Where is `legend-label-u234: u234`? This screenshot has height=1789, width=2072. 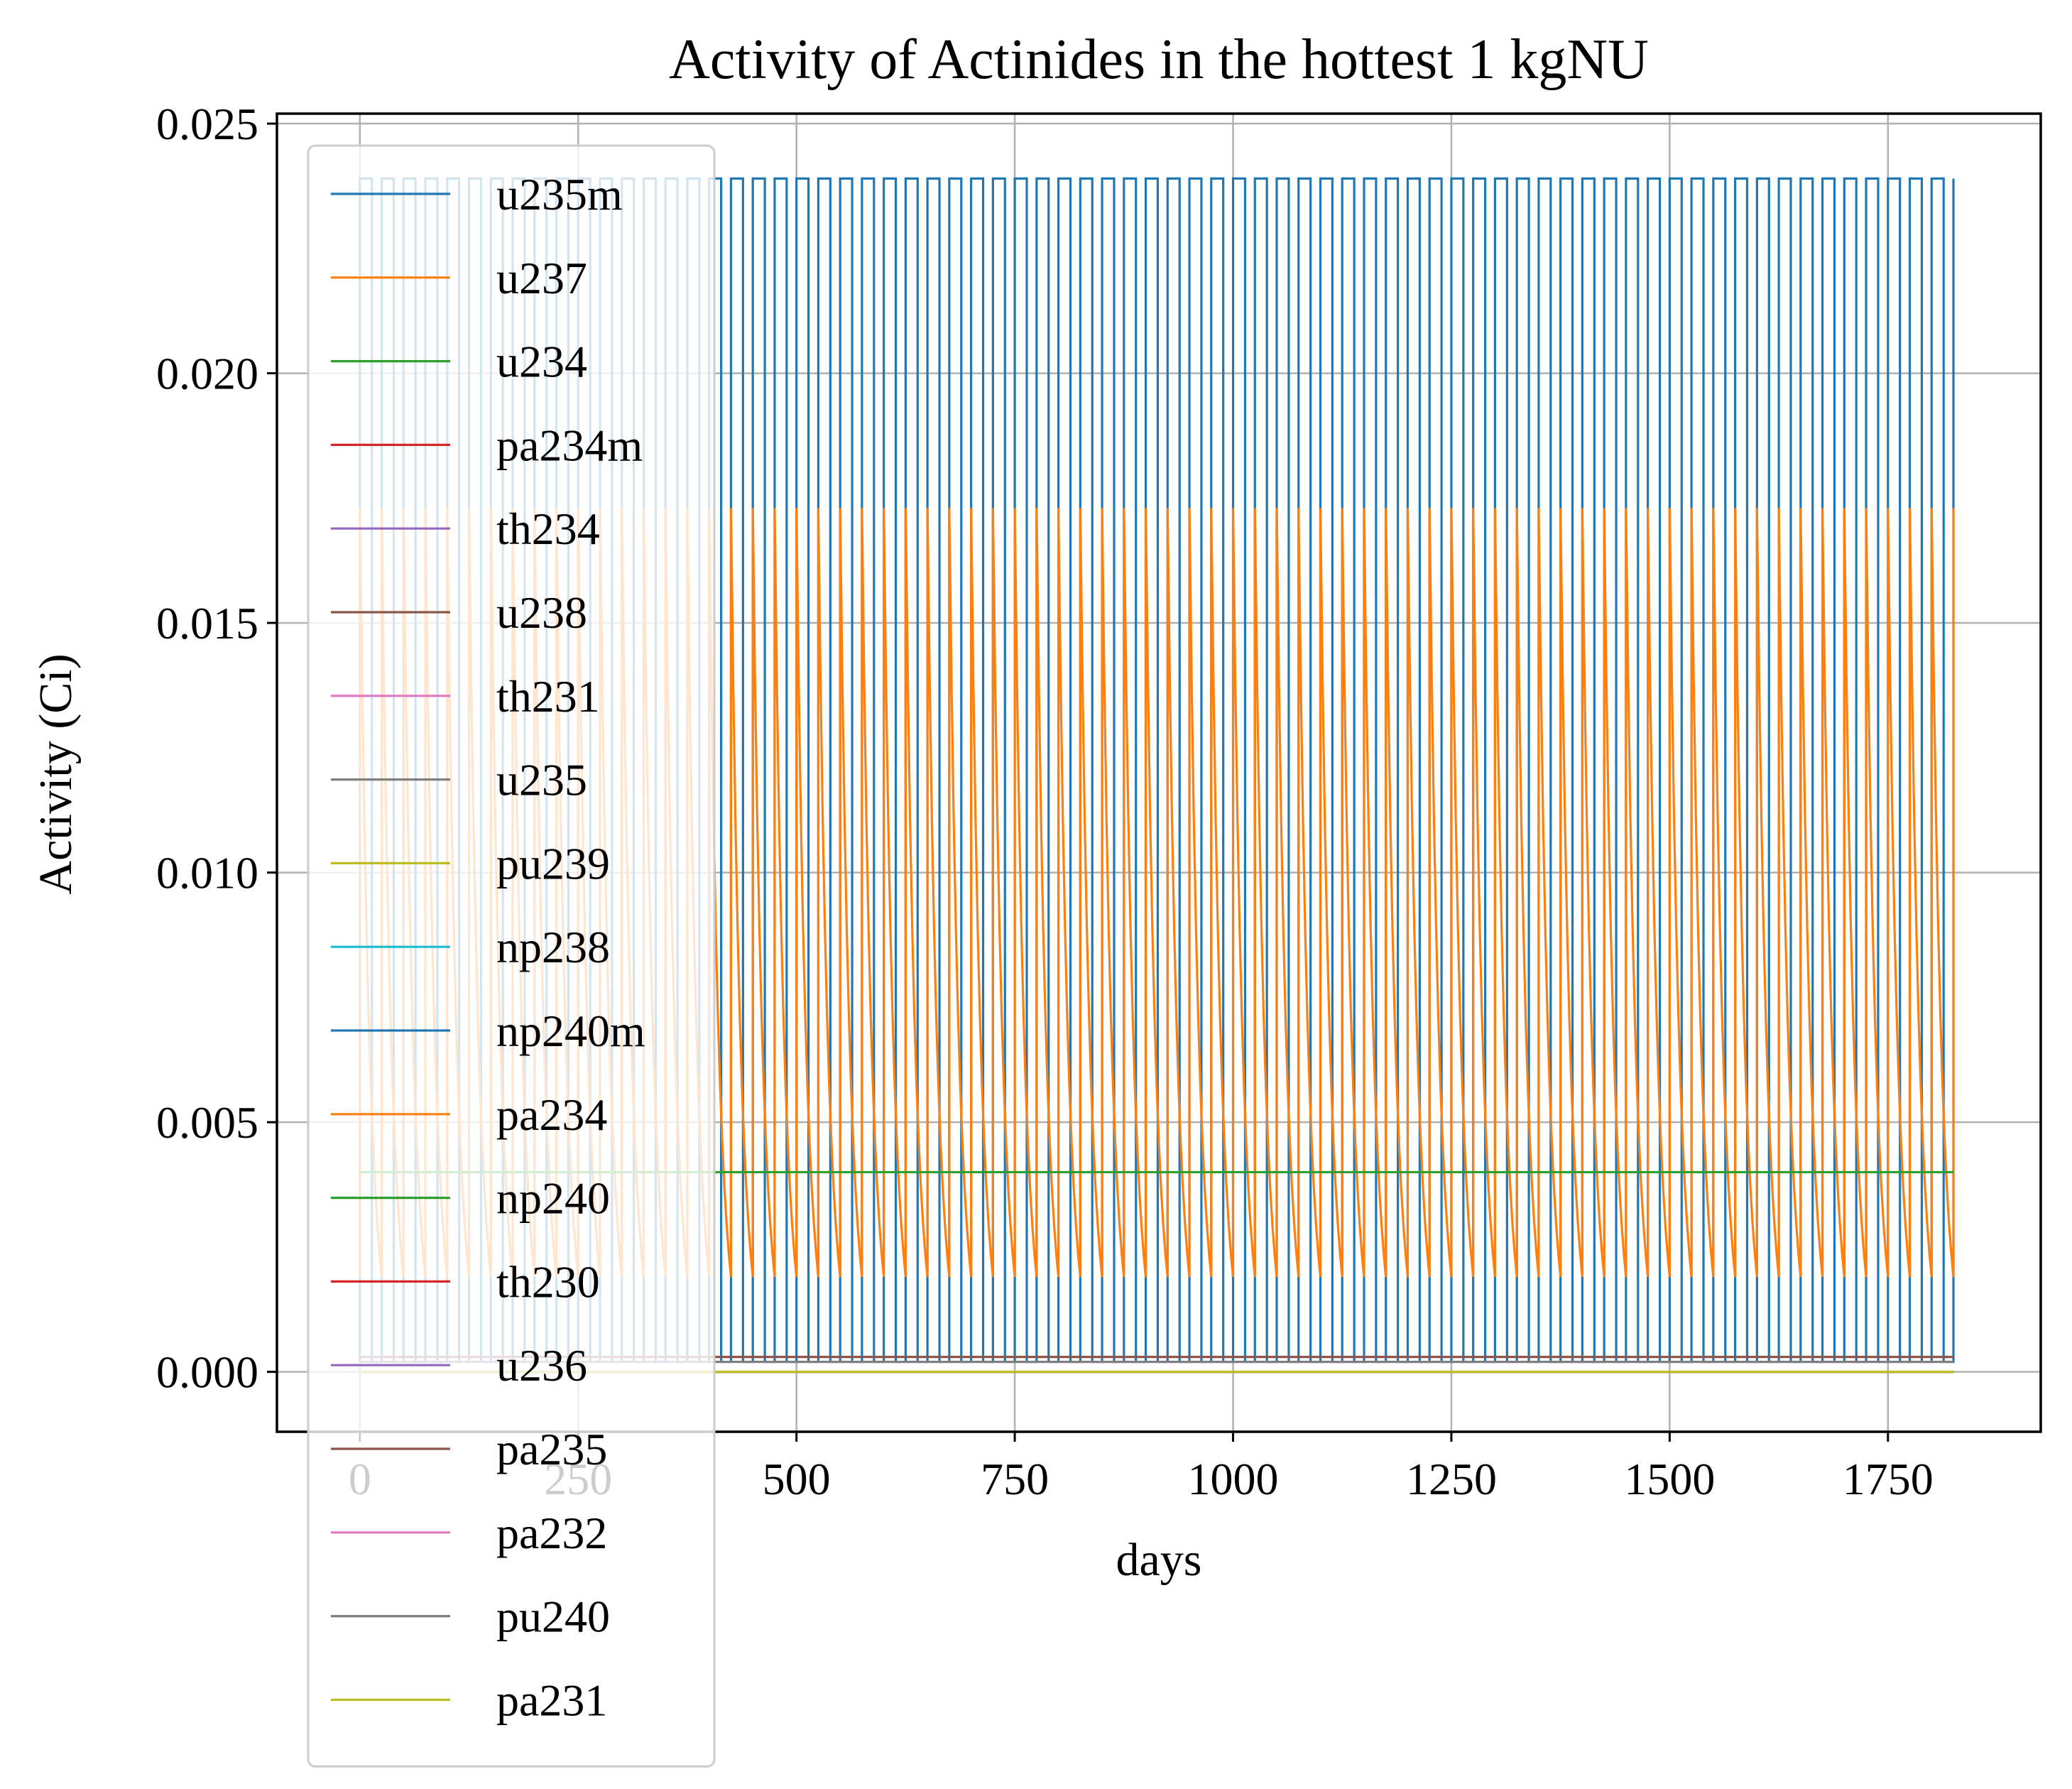
legend-label-u234: u234 is located at coordinates (541, 362).